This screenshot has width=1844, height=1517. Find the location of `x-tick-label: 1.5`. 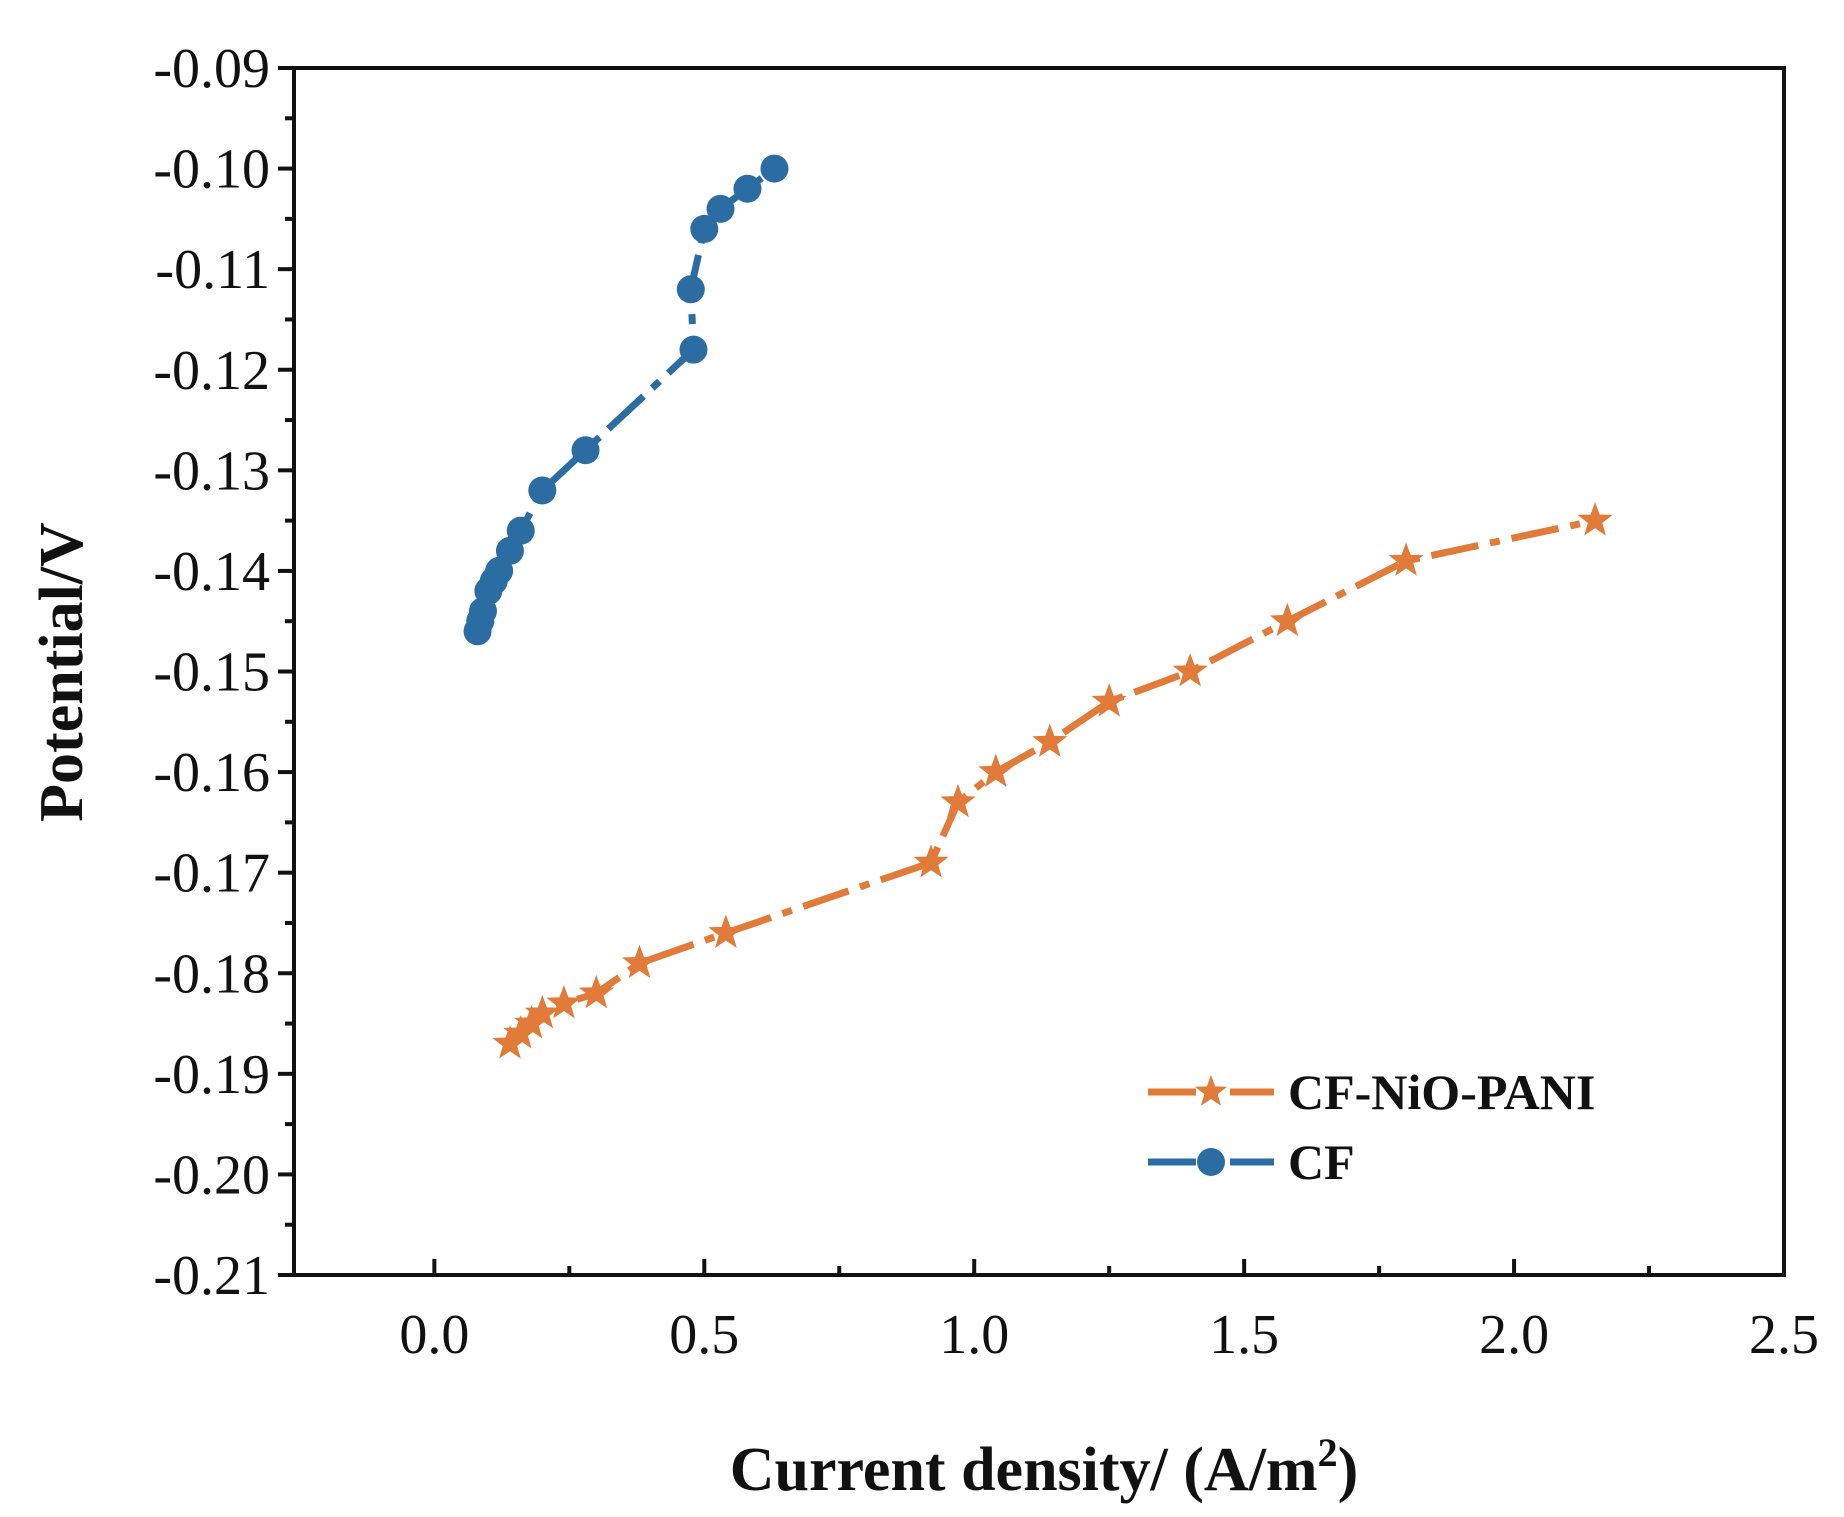

x-tick-label: 1.5 is located at coordinates (1244, 1335).